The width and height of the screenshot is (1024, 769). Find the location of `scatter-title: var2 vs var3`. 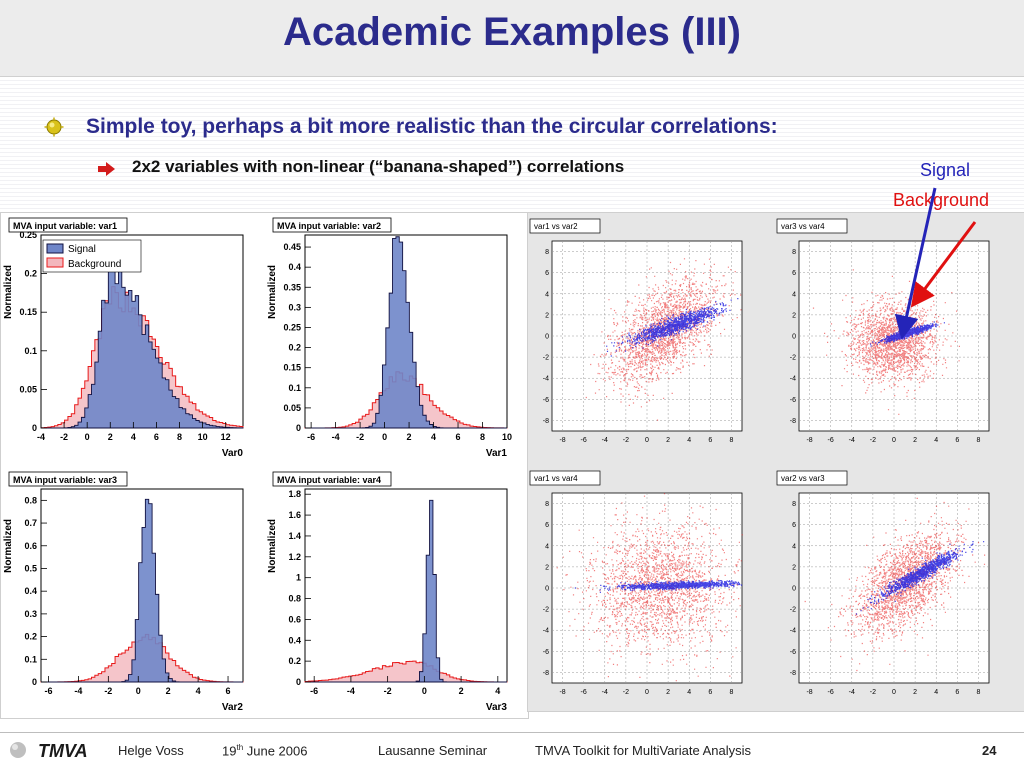

scatter-title: var2 vs var3 is located at coordinates (803, 478).